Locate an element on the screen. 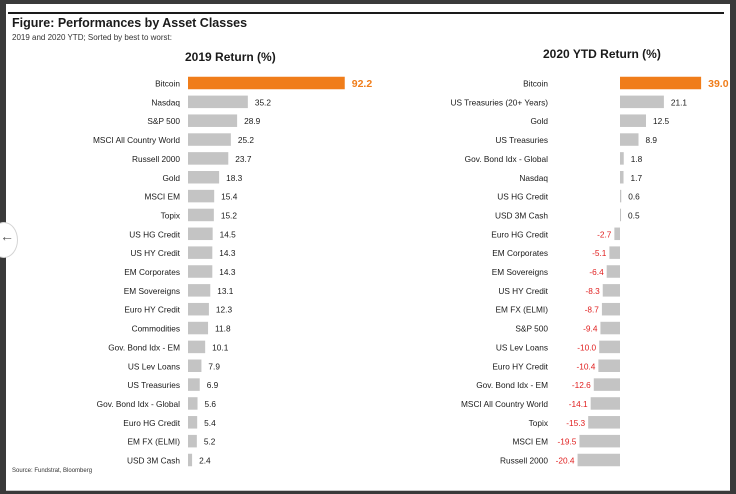 The width and height of the screenshot is (736, 494). chart-2019-title: 2019 Return (%) is located at coordinates (230, 57).